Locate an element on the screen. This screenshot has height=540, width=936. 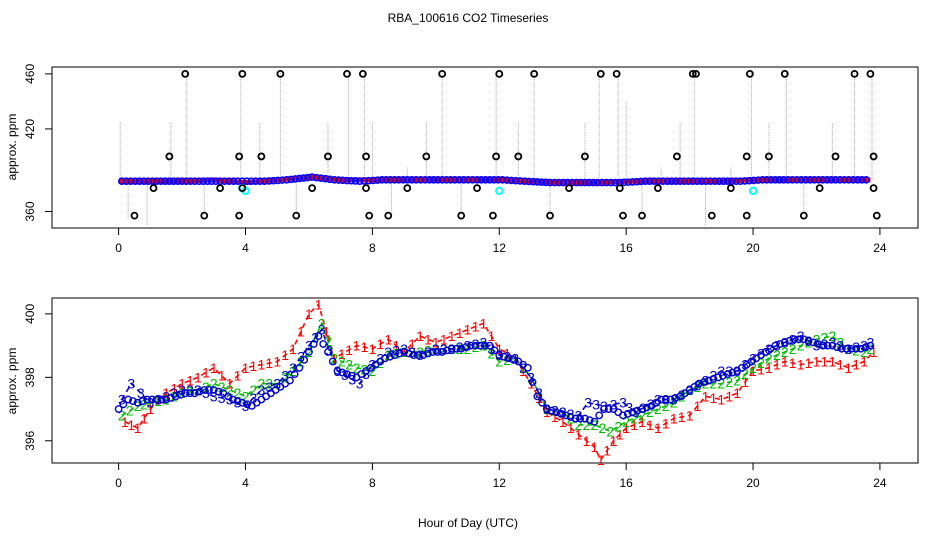
bottom-x-tick-label: 8 is located at coordinates (372, 483).